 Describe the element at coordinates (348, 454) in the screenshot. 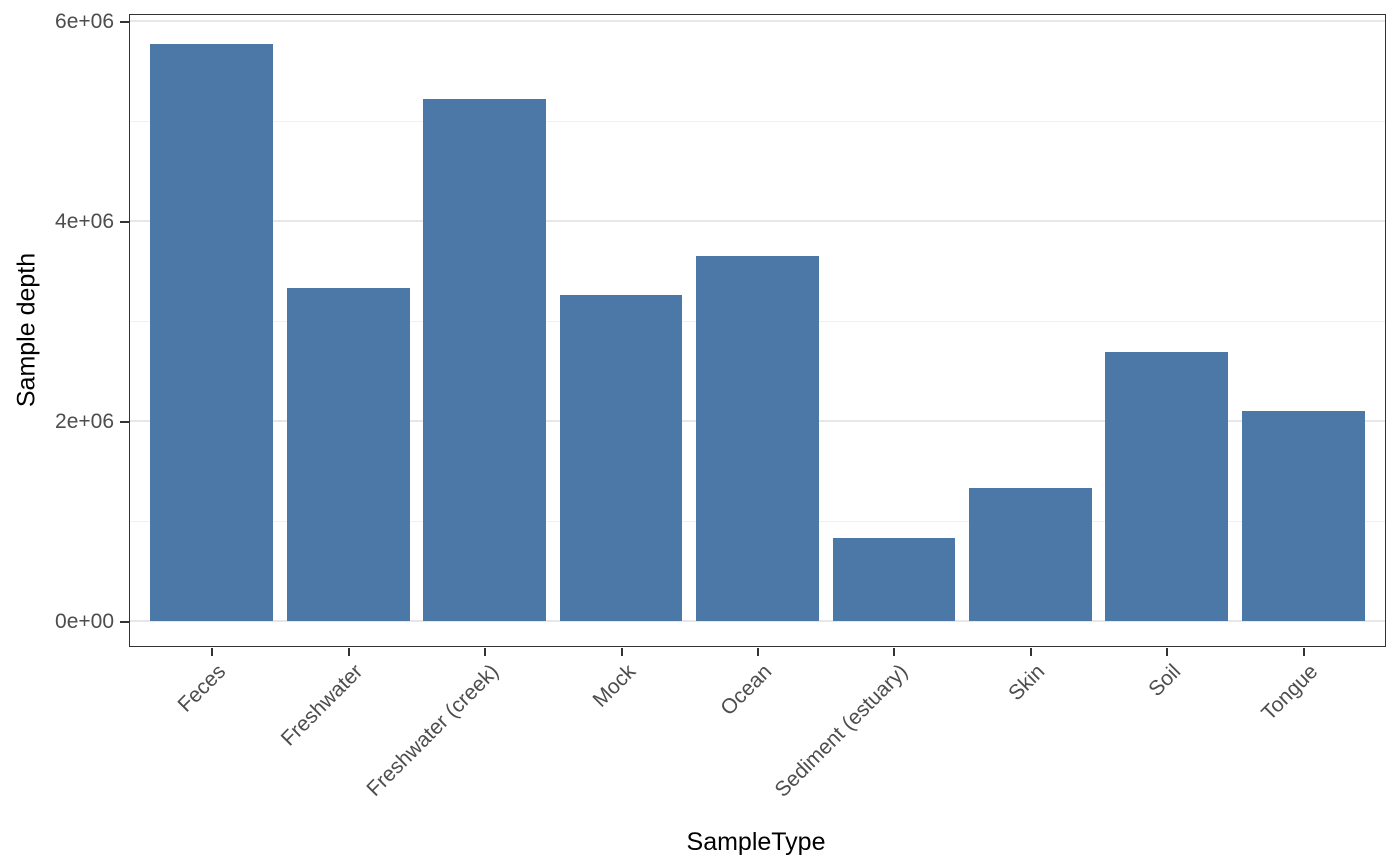

I see `bar-freshwater` at that location.